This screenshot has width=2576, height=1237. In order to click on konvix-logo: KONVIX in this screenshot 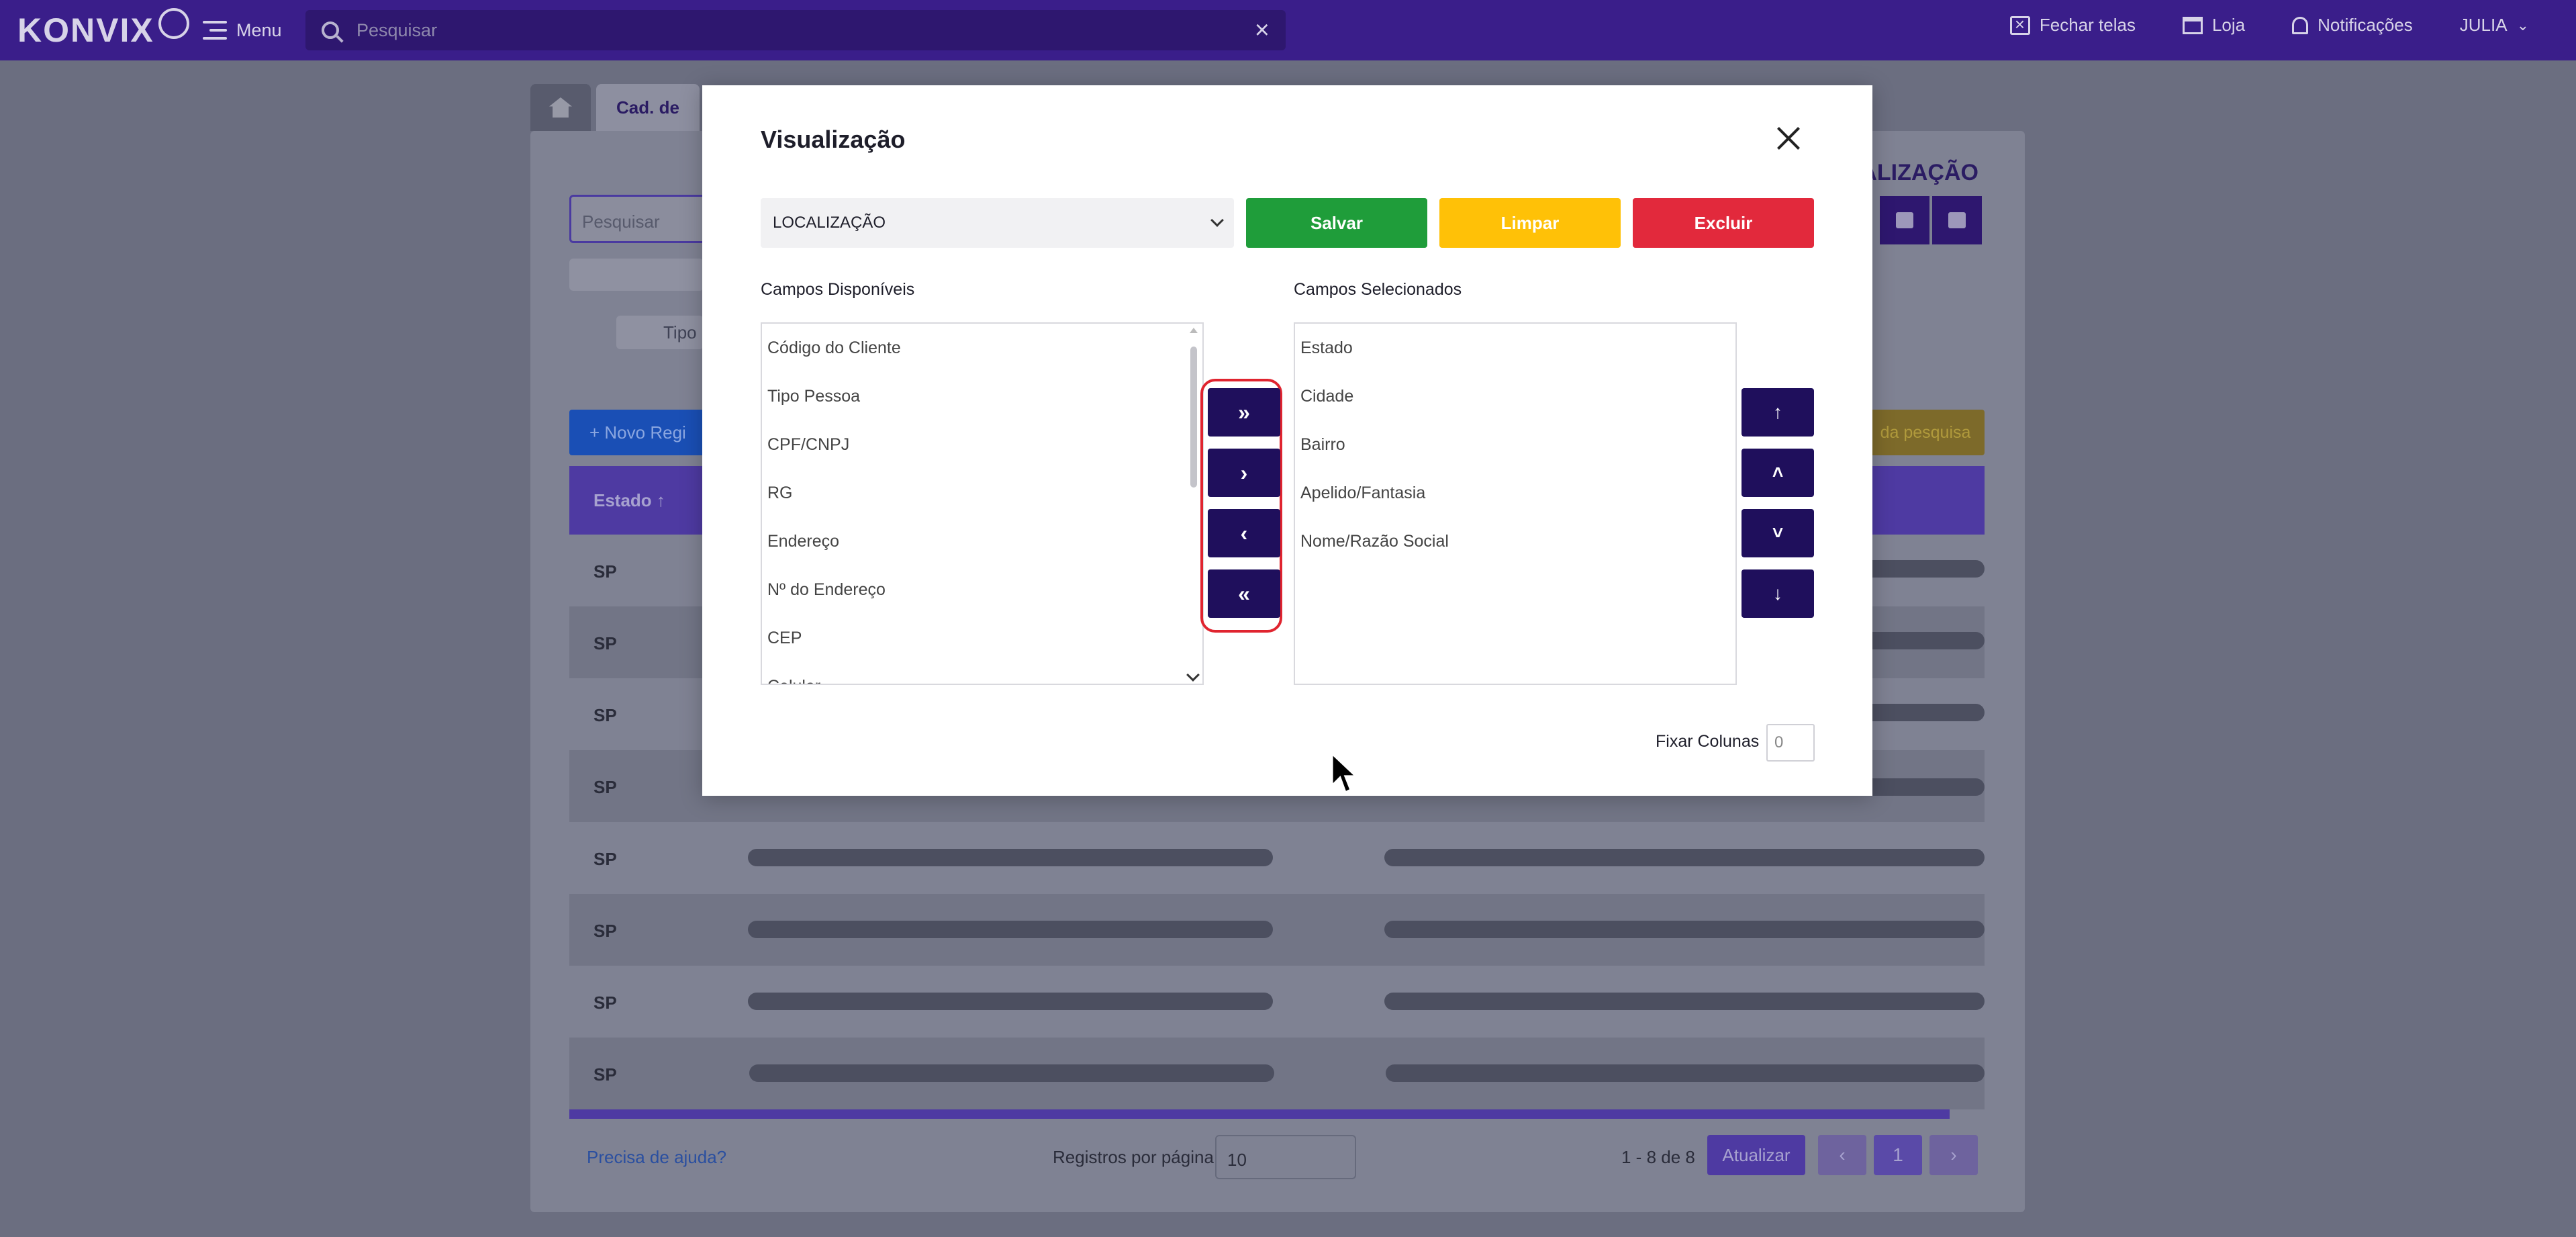, I will do `click(103, 29)`.